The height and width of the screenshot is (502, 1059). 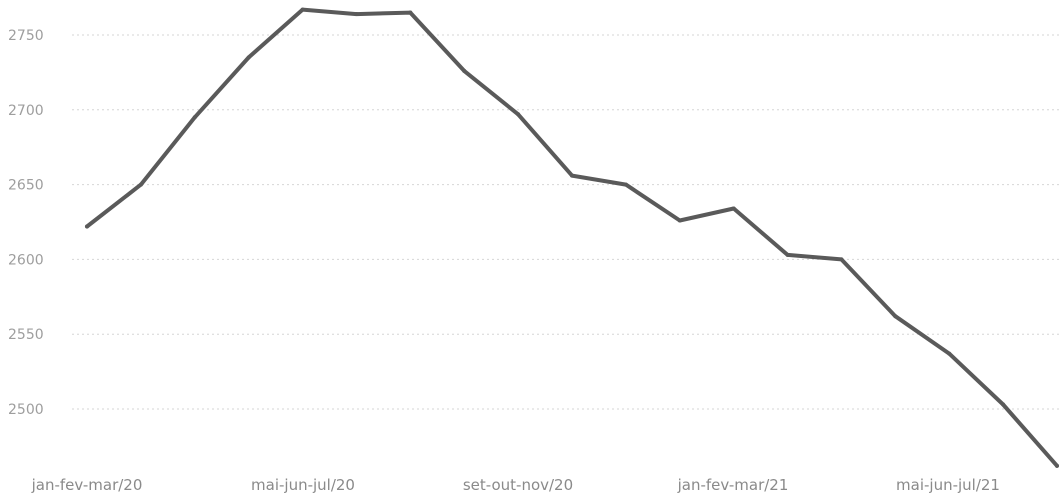 I want to click on y-tick-label: 2550, so click(x=26, y=335).